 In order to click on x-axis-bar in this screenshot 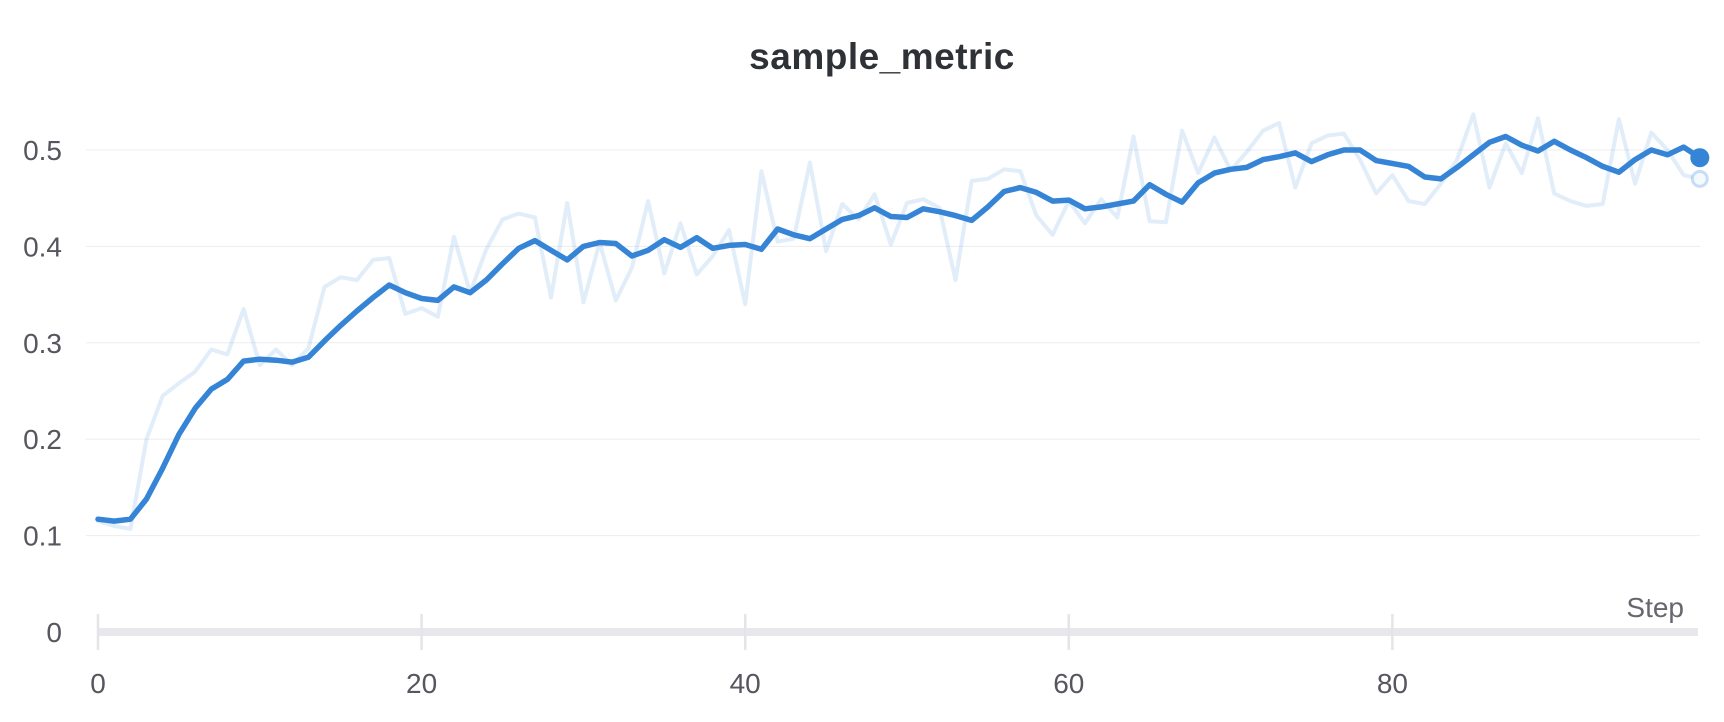, I will do `click(897, 632)`.